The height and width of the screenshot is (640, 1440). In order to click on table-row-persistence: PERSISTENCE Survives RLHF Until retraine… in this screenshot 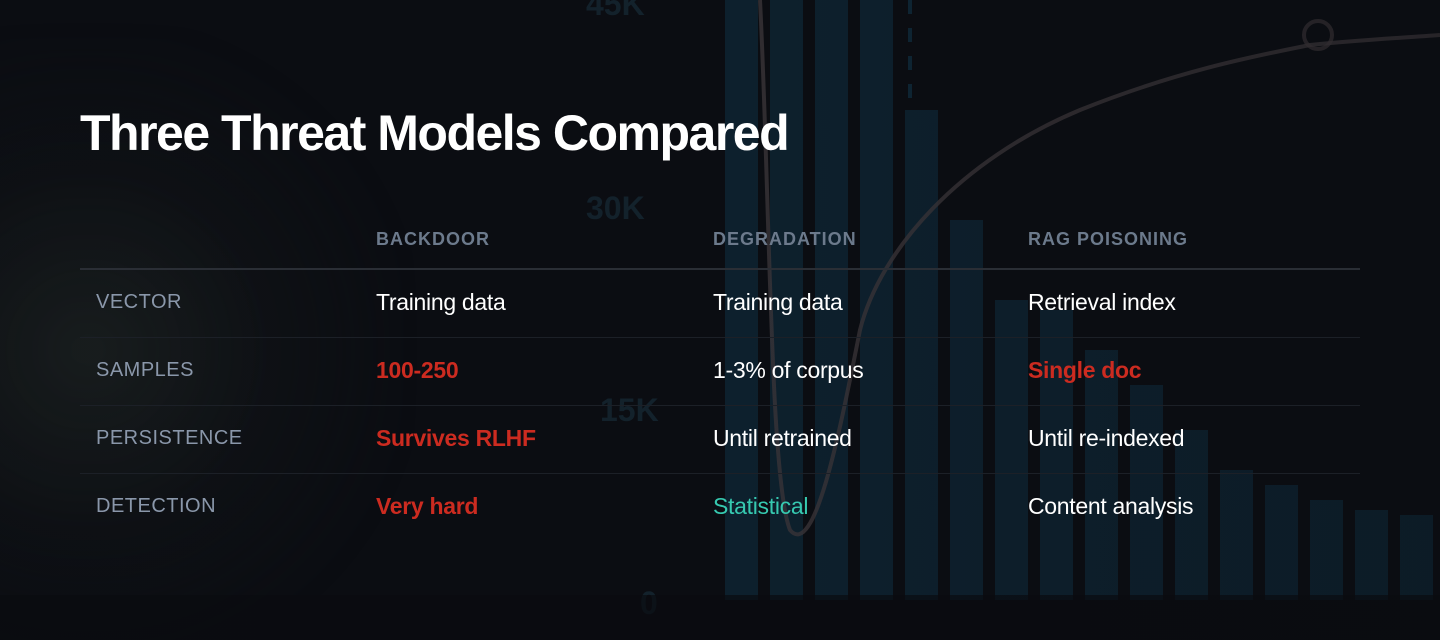, I will do `click(720, 440)`.